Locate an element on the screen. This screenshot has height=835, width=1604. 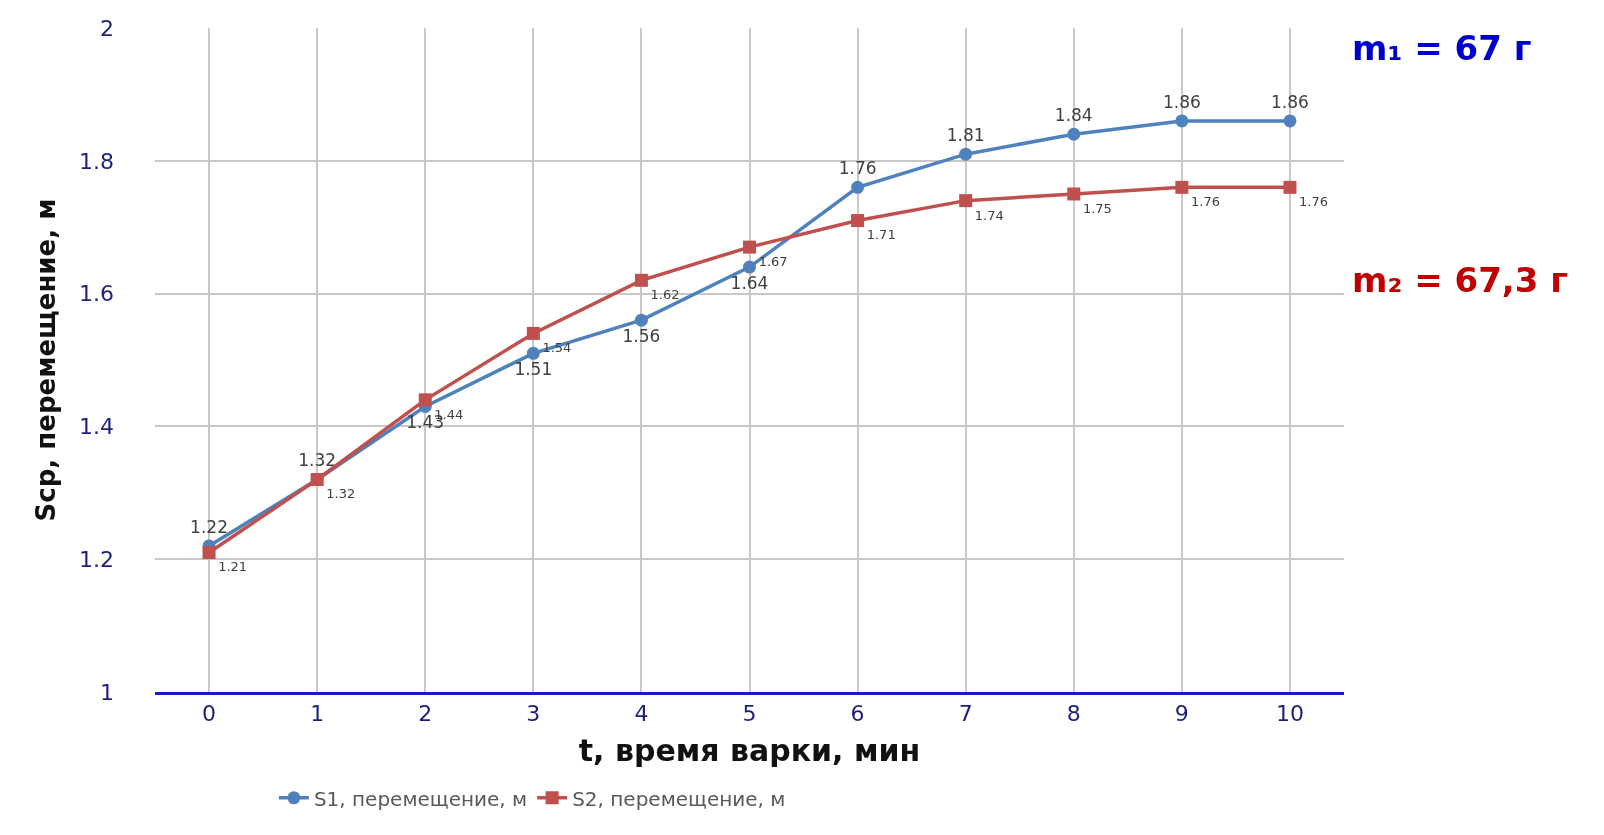
data-label: 1.67 is located at coordinates (773, 261).